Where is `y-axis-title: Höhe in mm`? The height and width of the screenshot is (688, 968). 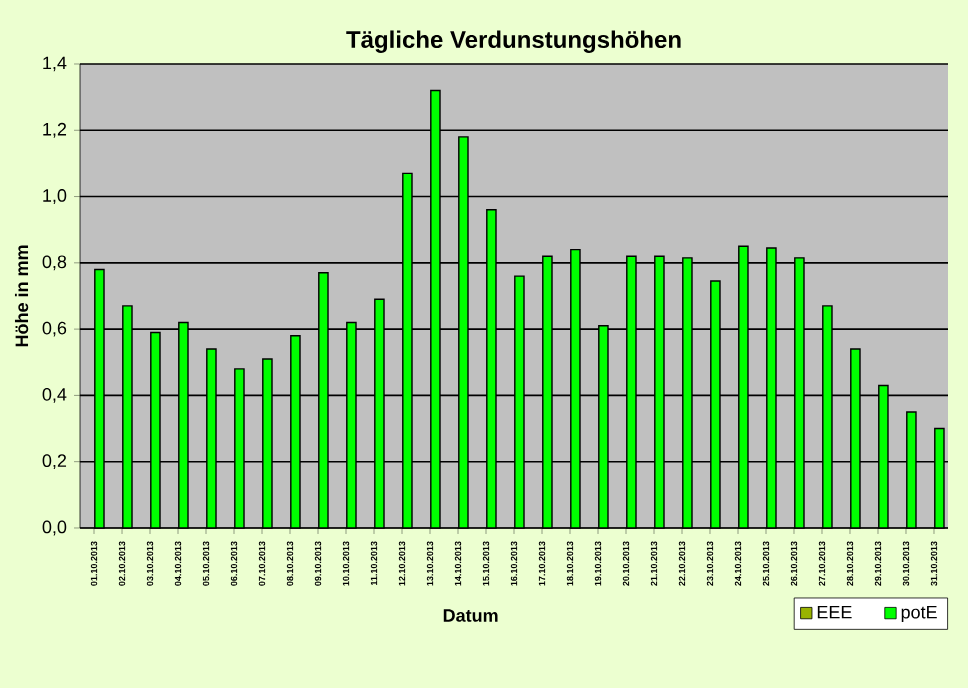
y-axis-title: Höhe in mm is located at coordinates (21, 296).